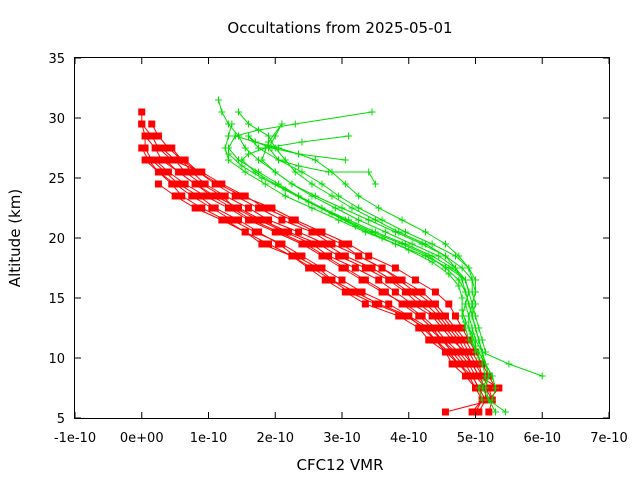 The width and height of the screenshot is (640, 480). Describe the element at coordinates (75, 438) in the screenshot. I see `x-tick-label: -1e-10` at that location.